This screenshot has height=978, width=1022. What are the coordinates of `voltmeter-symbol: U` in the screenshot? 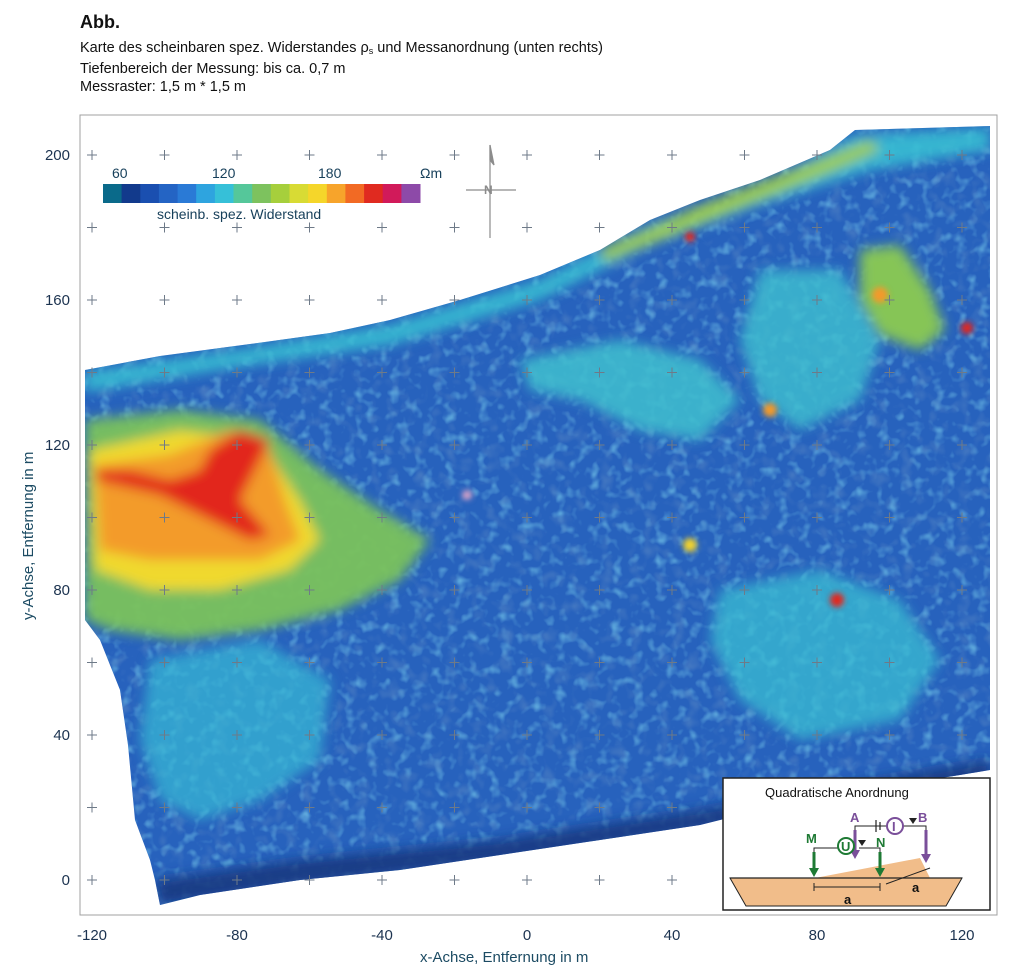 It's located at (845, 846).